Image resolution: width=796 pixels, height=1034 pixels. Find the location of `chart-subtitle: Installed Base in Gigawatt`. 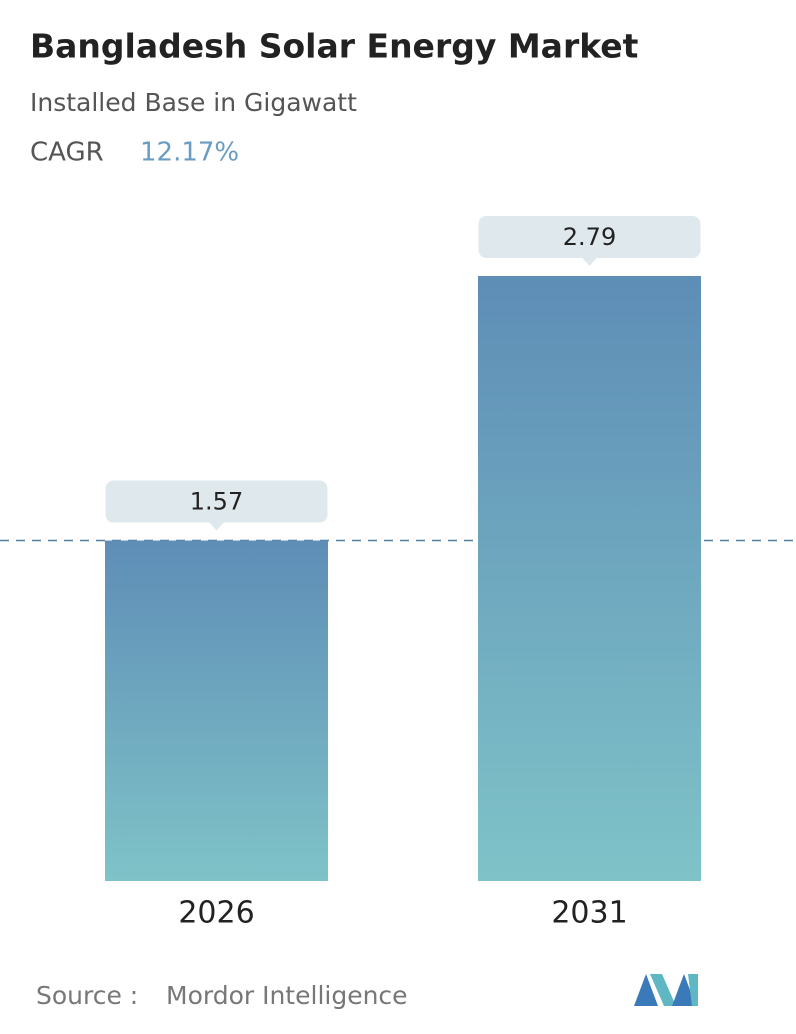

chart-subtitle: Installed Base in Gigawatt is located at coordinates (193, 102).